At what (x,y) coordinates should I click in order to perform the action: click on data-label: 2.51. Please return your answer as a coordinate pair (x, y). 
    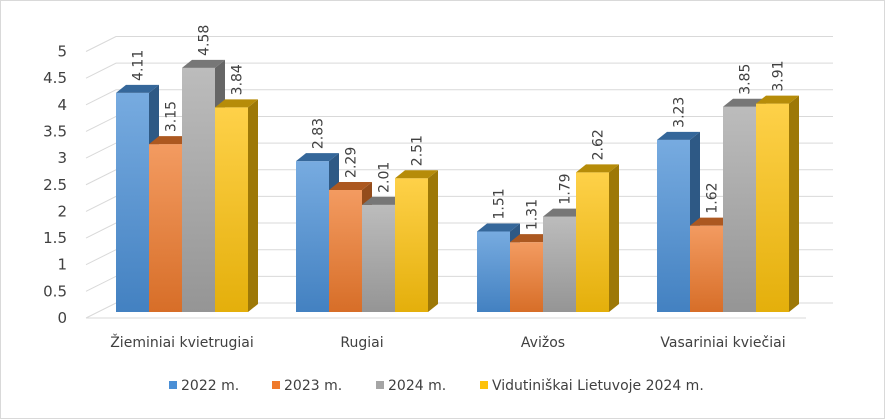
    Looking at the image, I should click on (418, 150).